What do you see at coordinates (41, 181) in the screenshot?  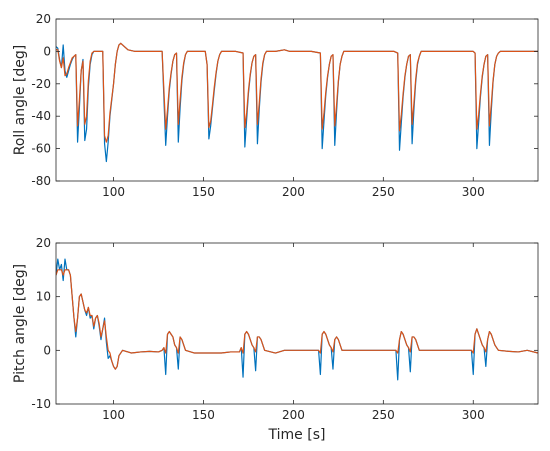 I see `y-tick-label: -80` at bounding box center [41, 181].